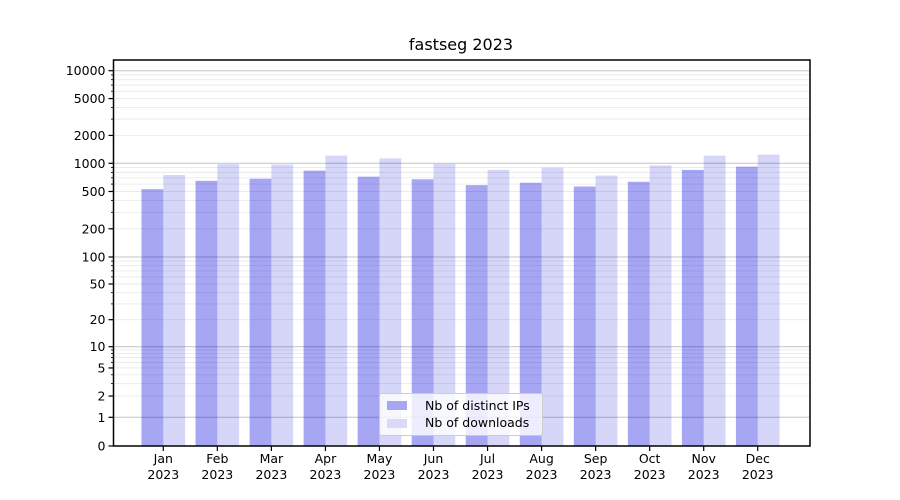 Image resolution: width=900 pixels, height=500 pixels. I want to click on x-tick-label-month: Mar, so click(272, 458).